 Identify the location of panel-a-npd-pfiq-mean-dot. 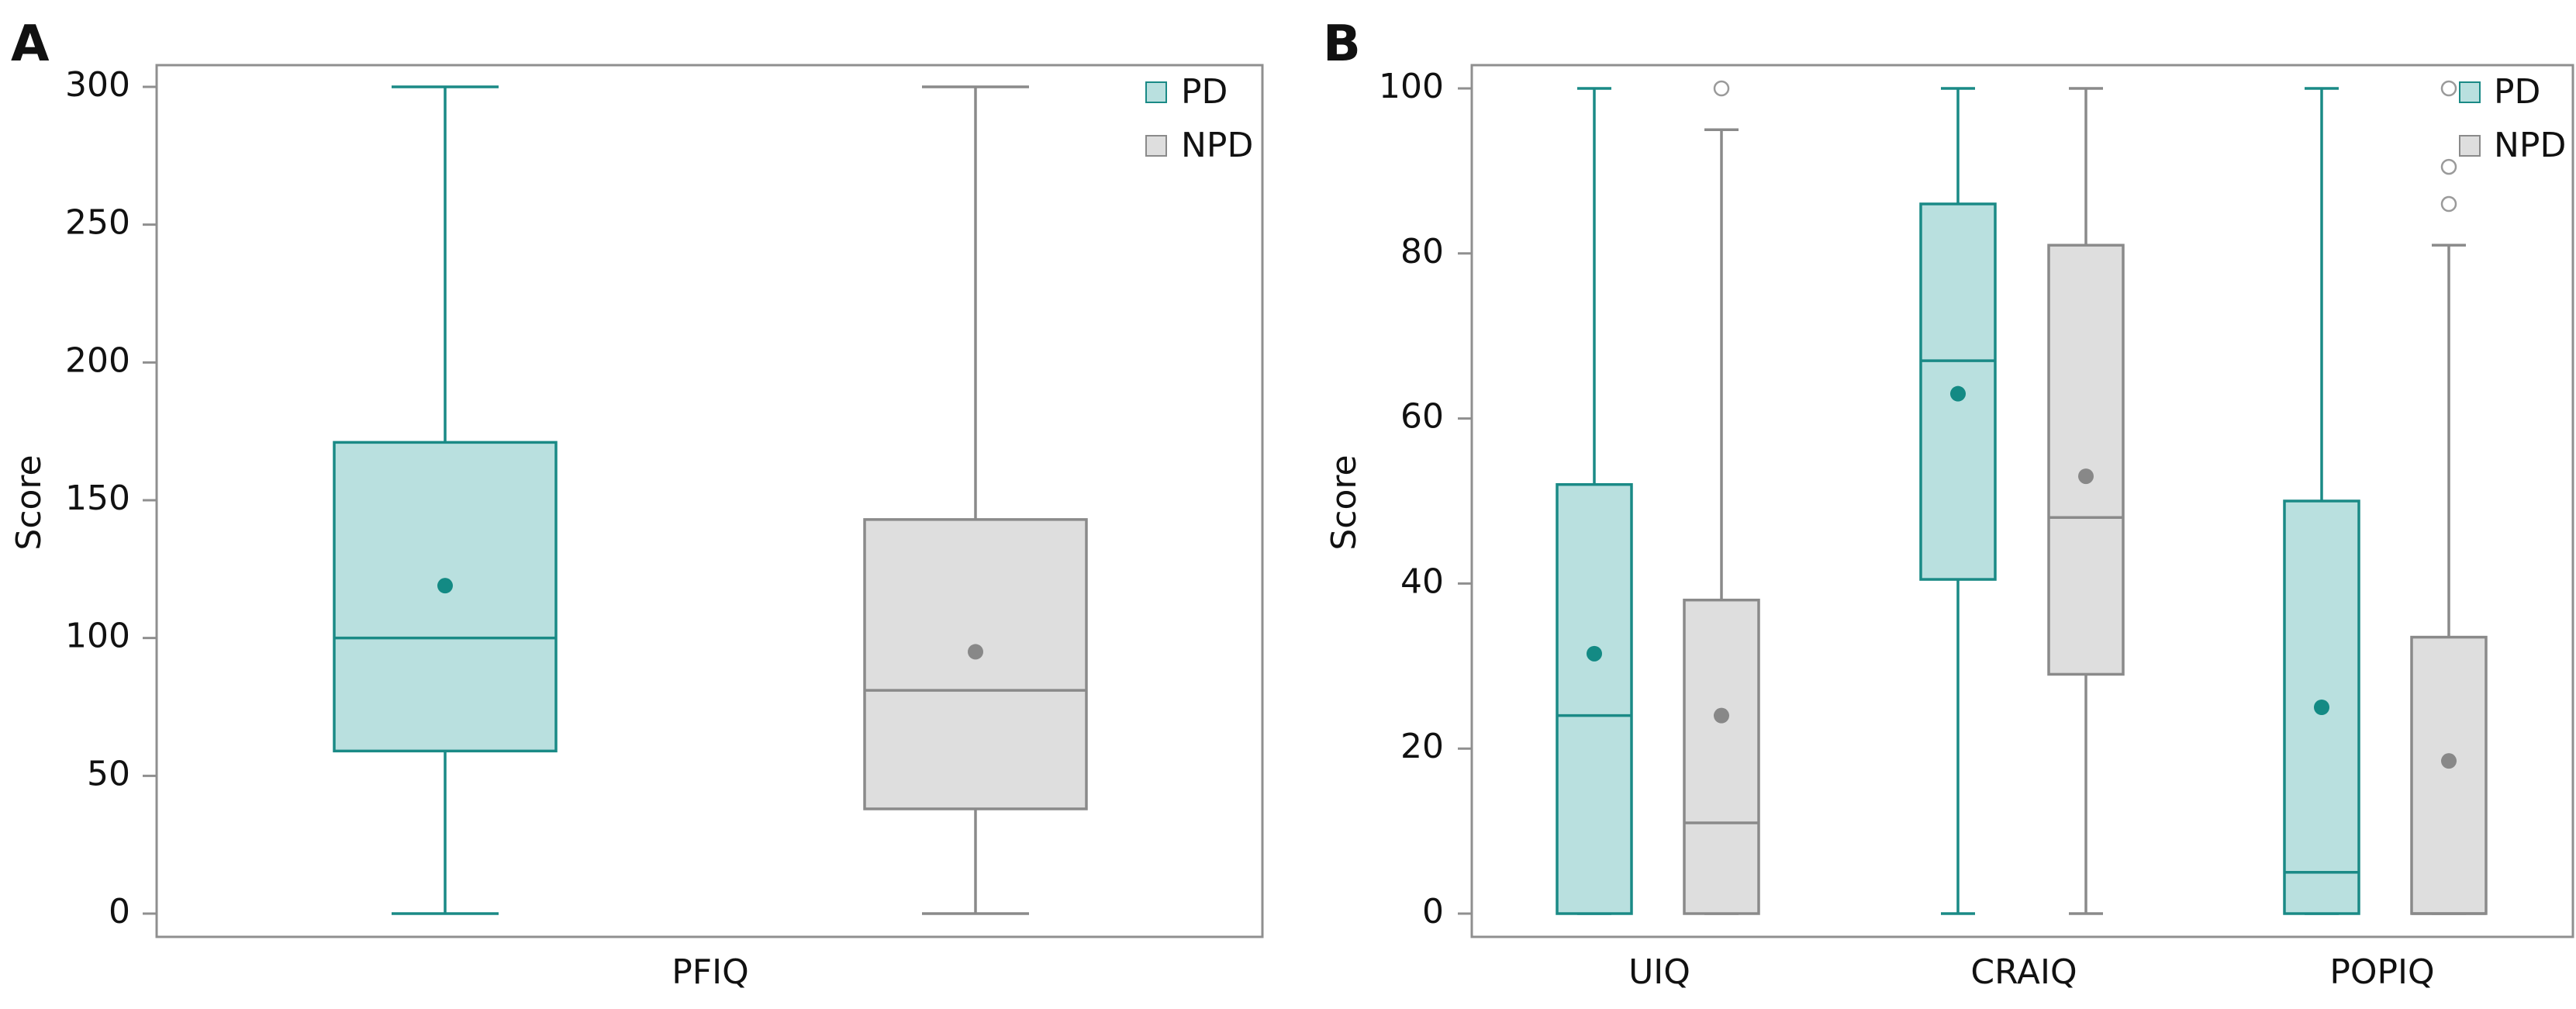
(976, 652).